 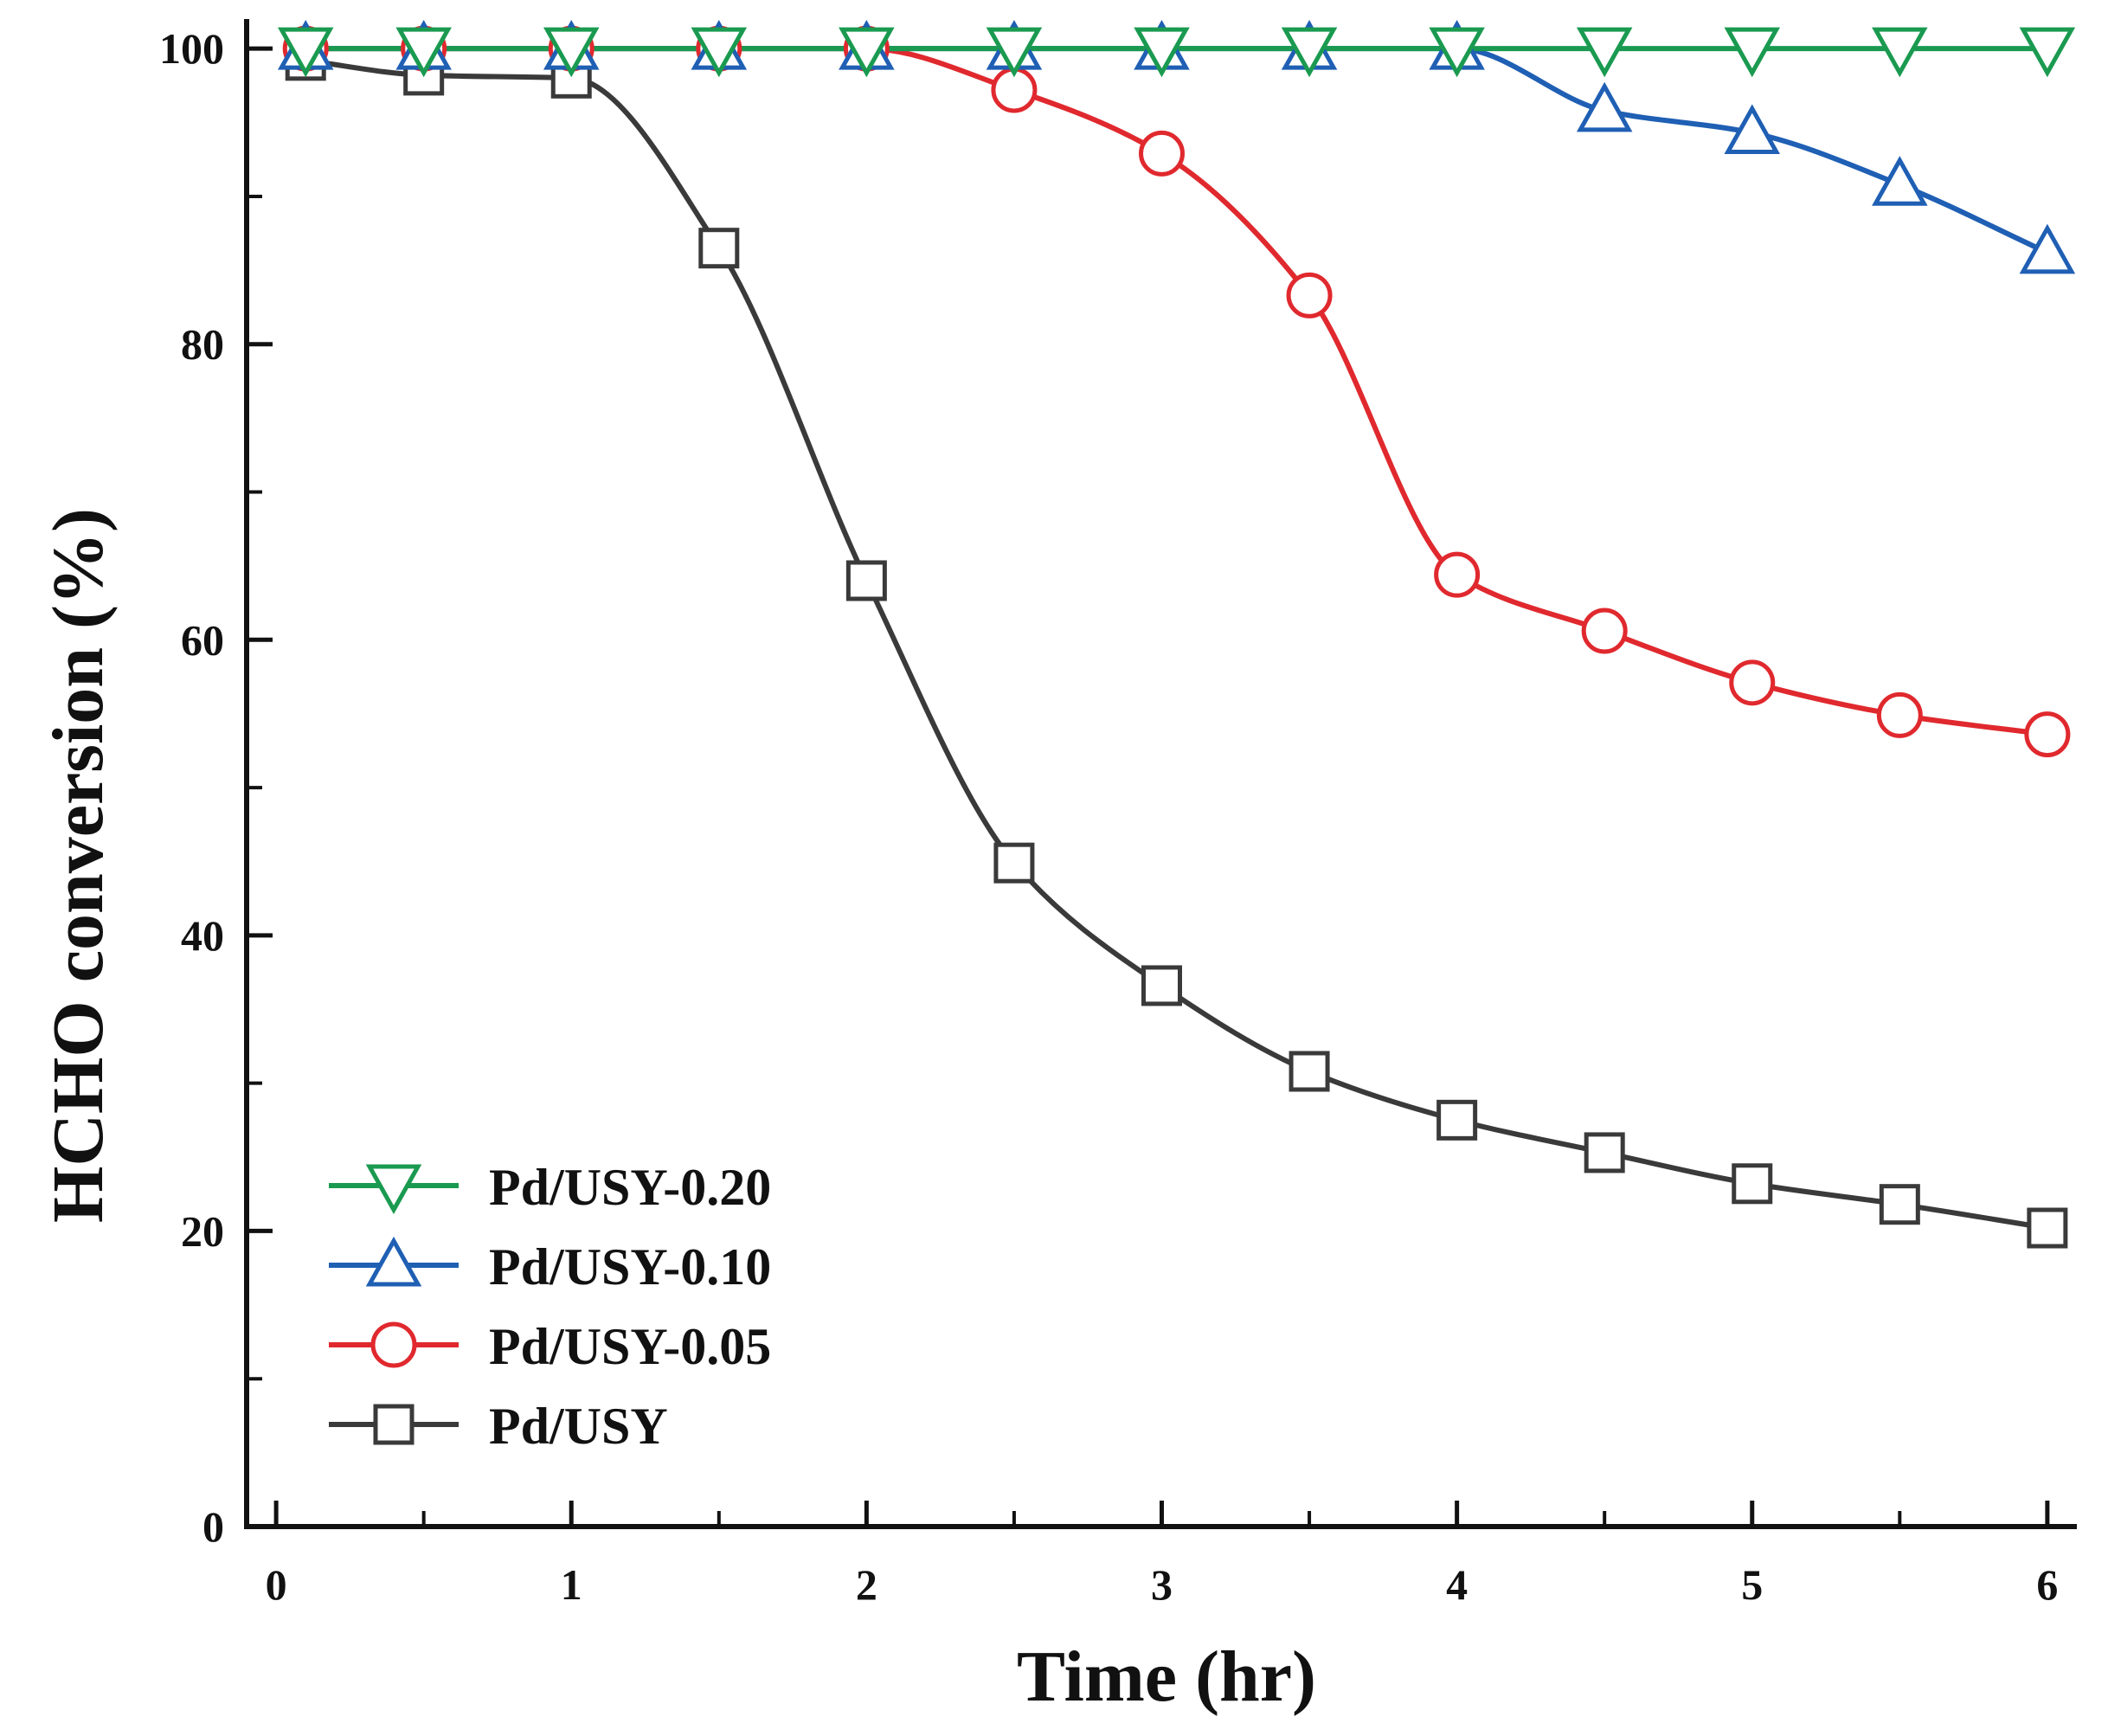 I want to click on y-tick-label: 0, so click(x=213, y=1526).